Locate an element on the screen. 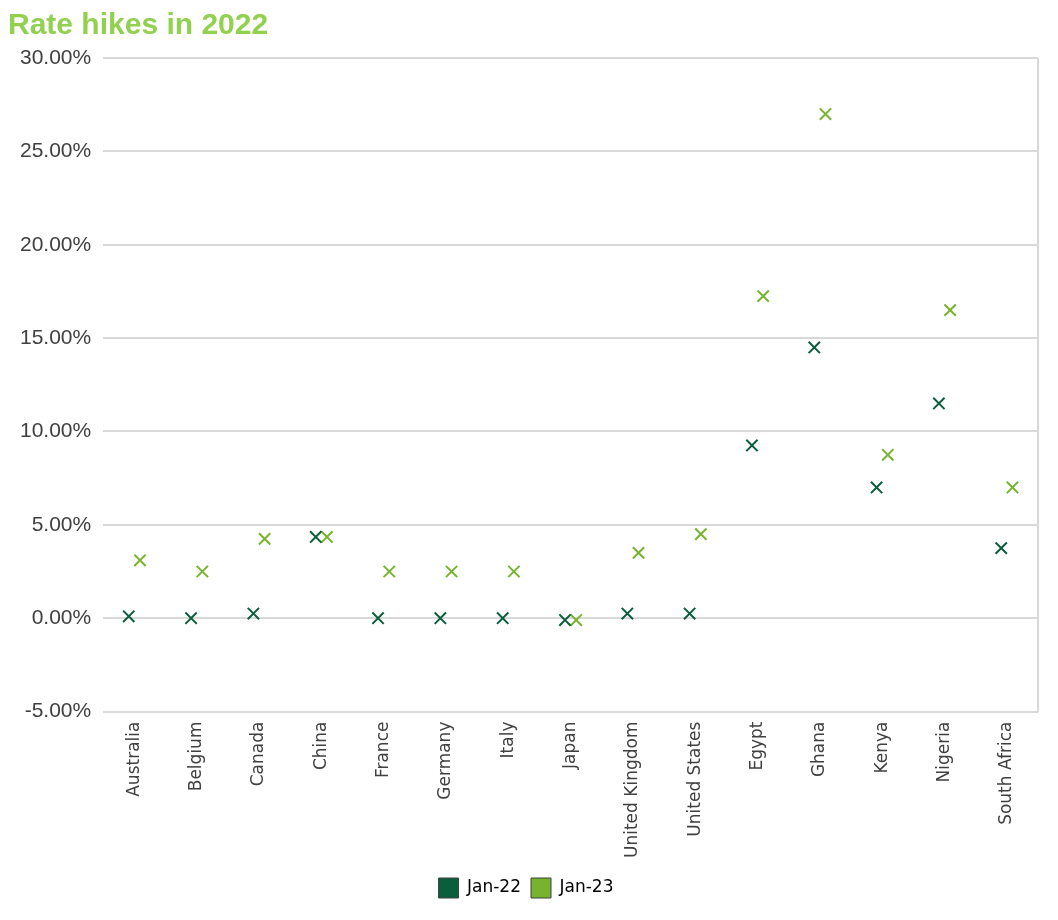 The height and width of the screenshot is (920, 1058). y-tick-label: 0.00% is located at coordinates (61, 616).